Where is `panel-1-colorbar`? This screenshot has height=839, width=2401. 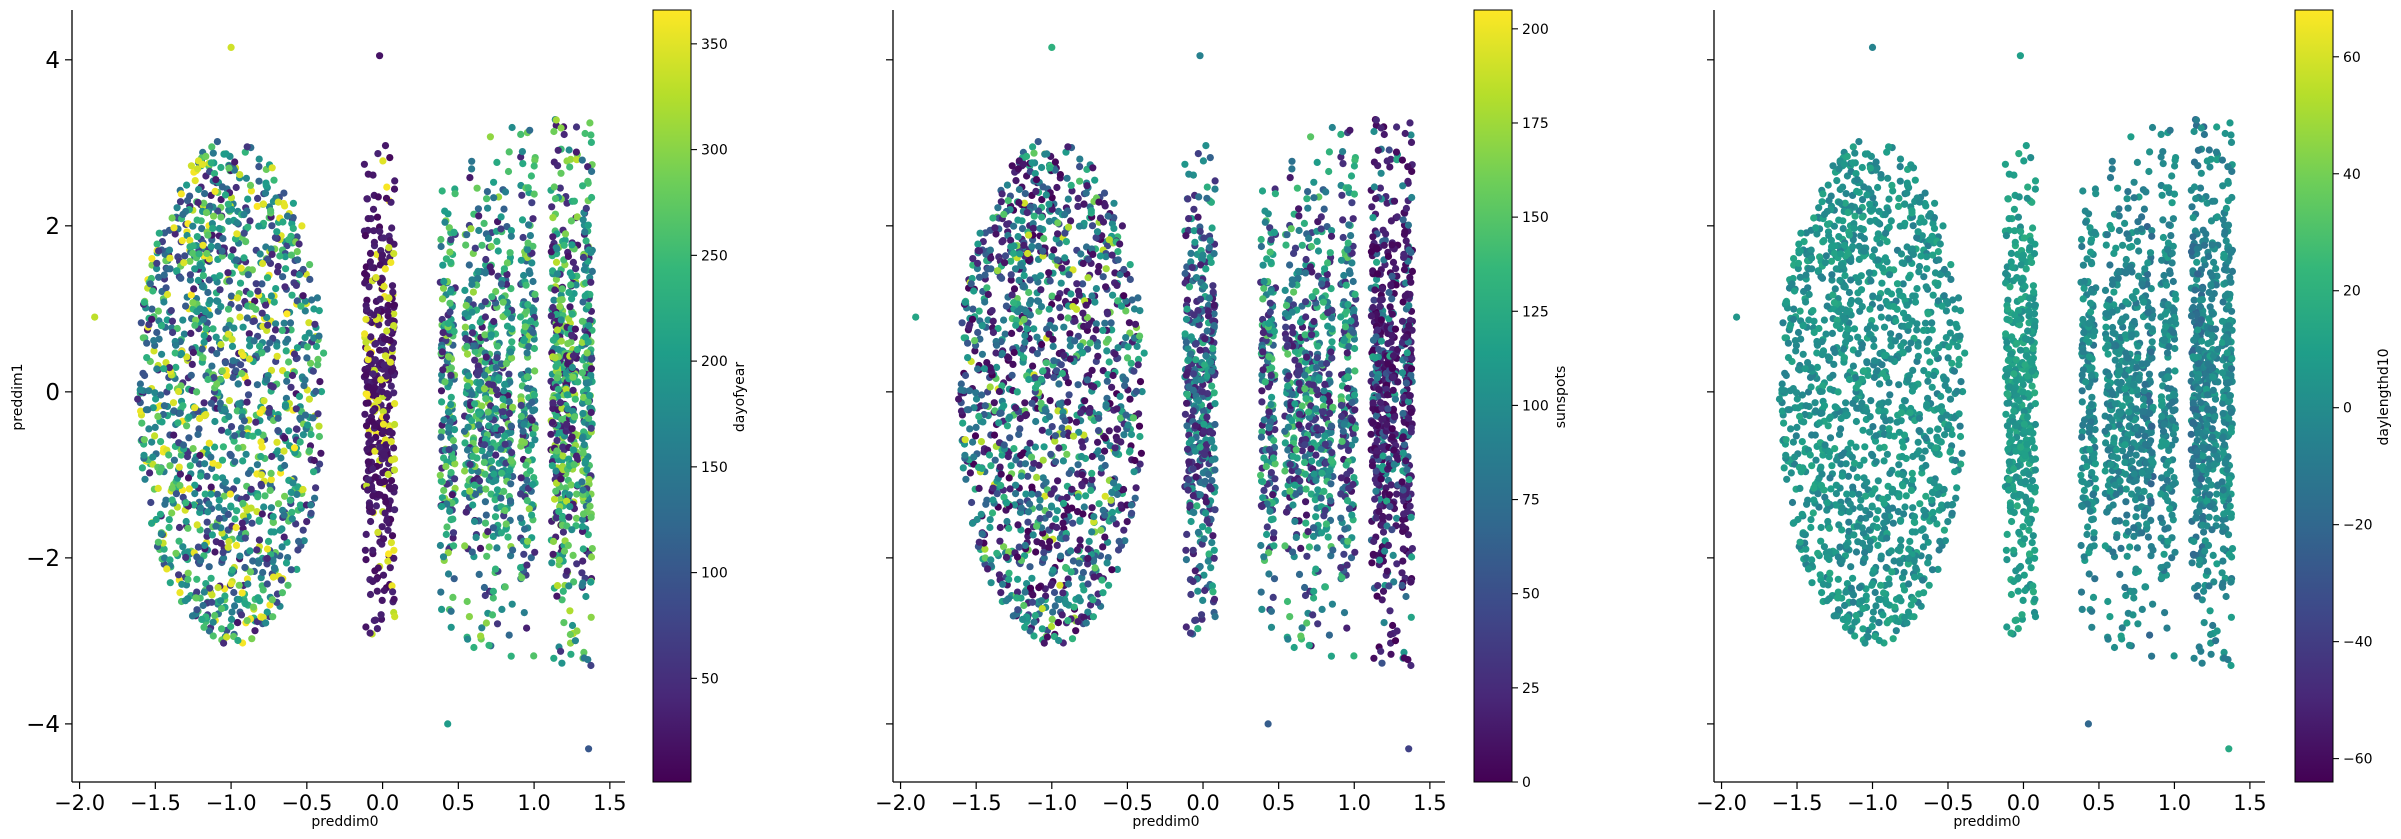 panel-1-colorbar is located at coordinates (672, 396).